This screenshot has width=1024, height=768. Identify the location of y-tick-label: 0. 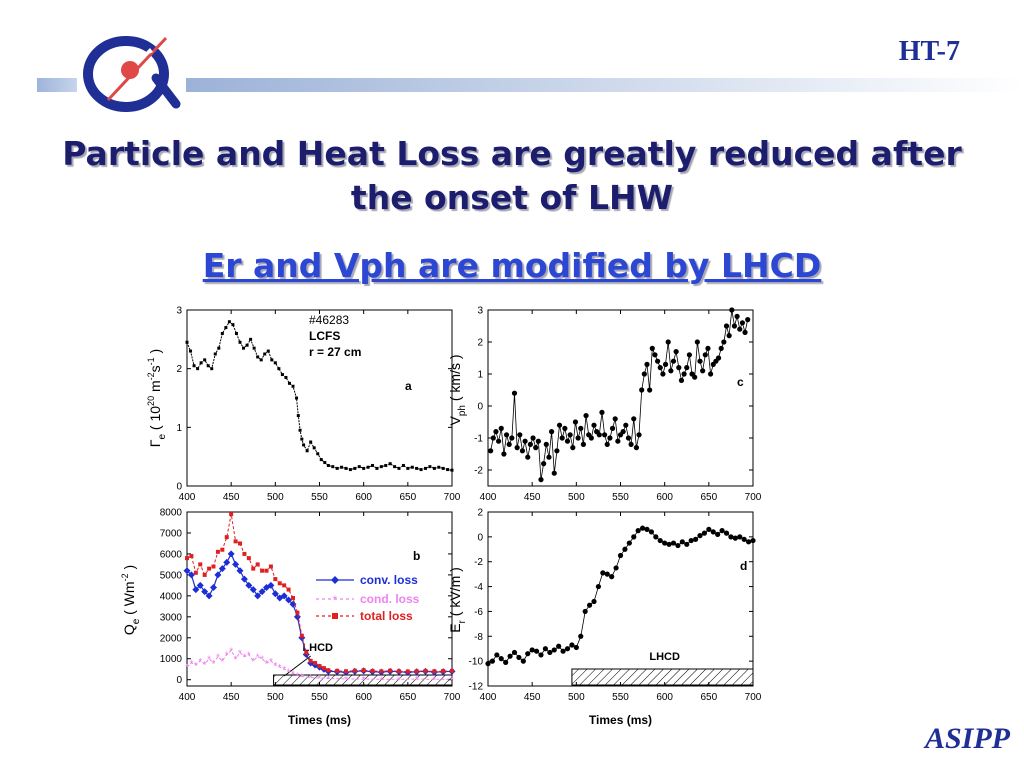
(179, 487).